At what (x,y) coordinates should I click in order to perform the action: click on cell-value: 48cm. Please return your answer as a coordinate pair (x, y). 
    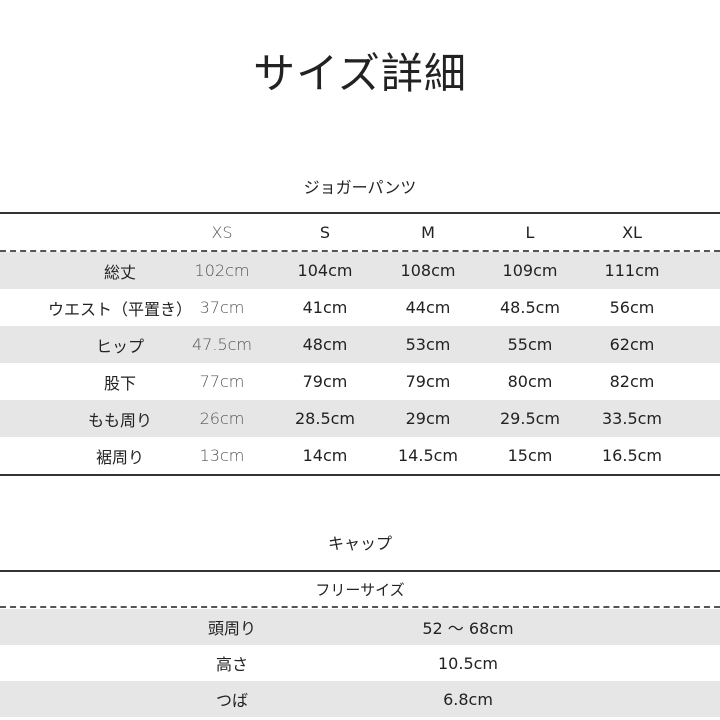
    Looking at the image, I should click on (325, 344).